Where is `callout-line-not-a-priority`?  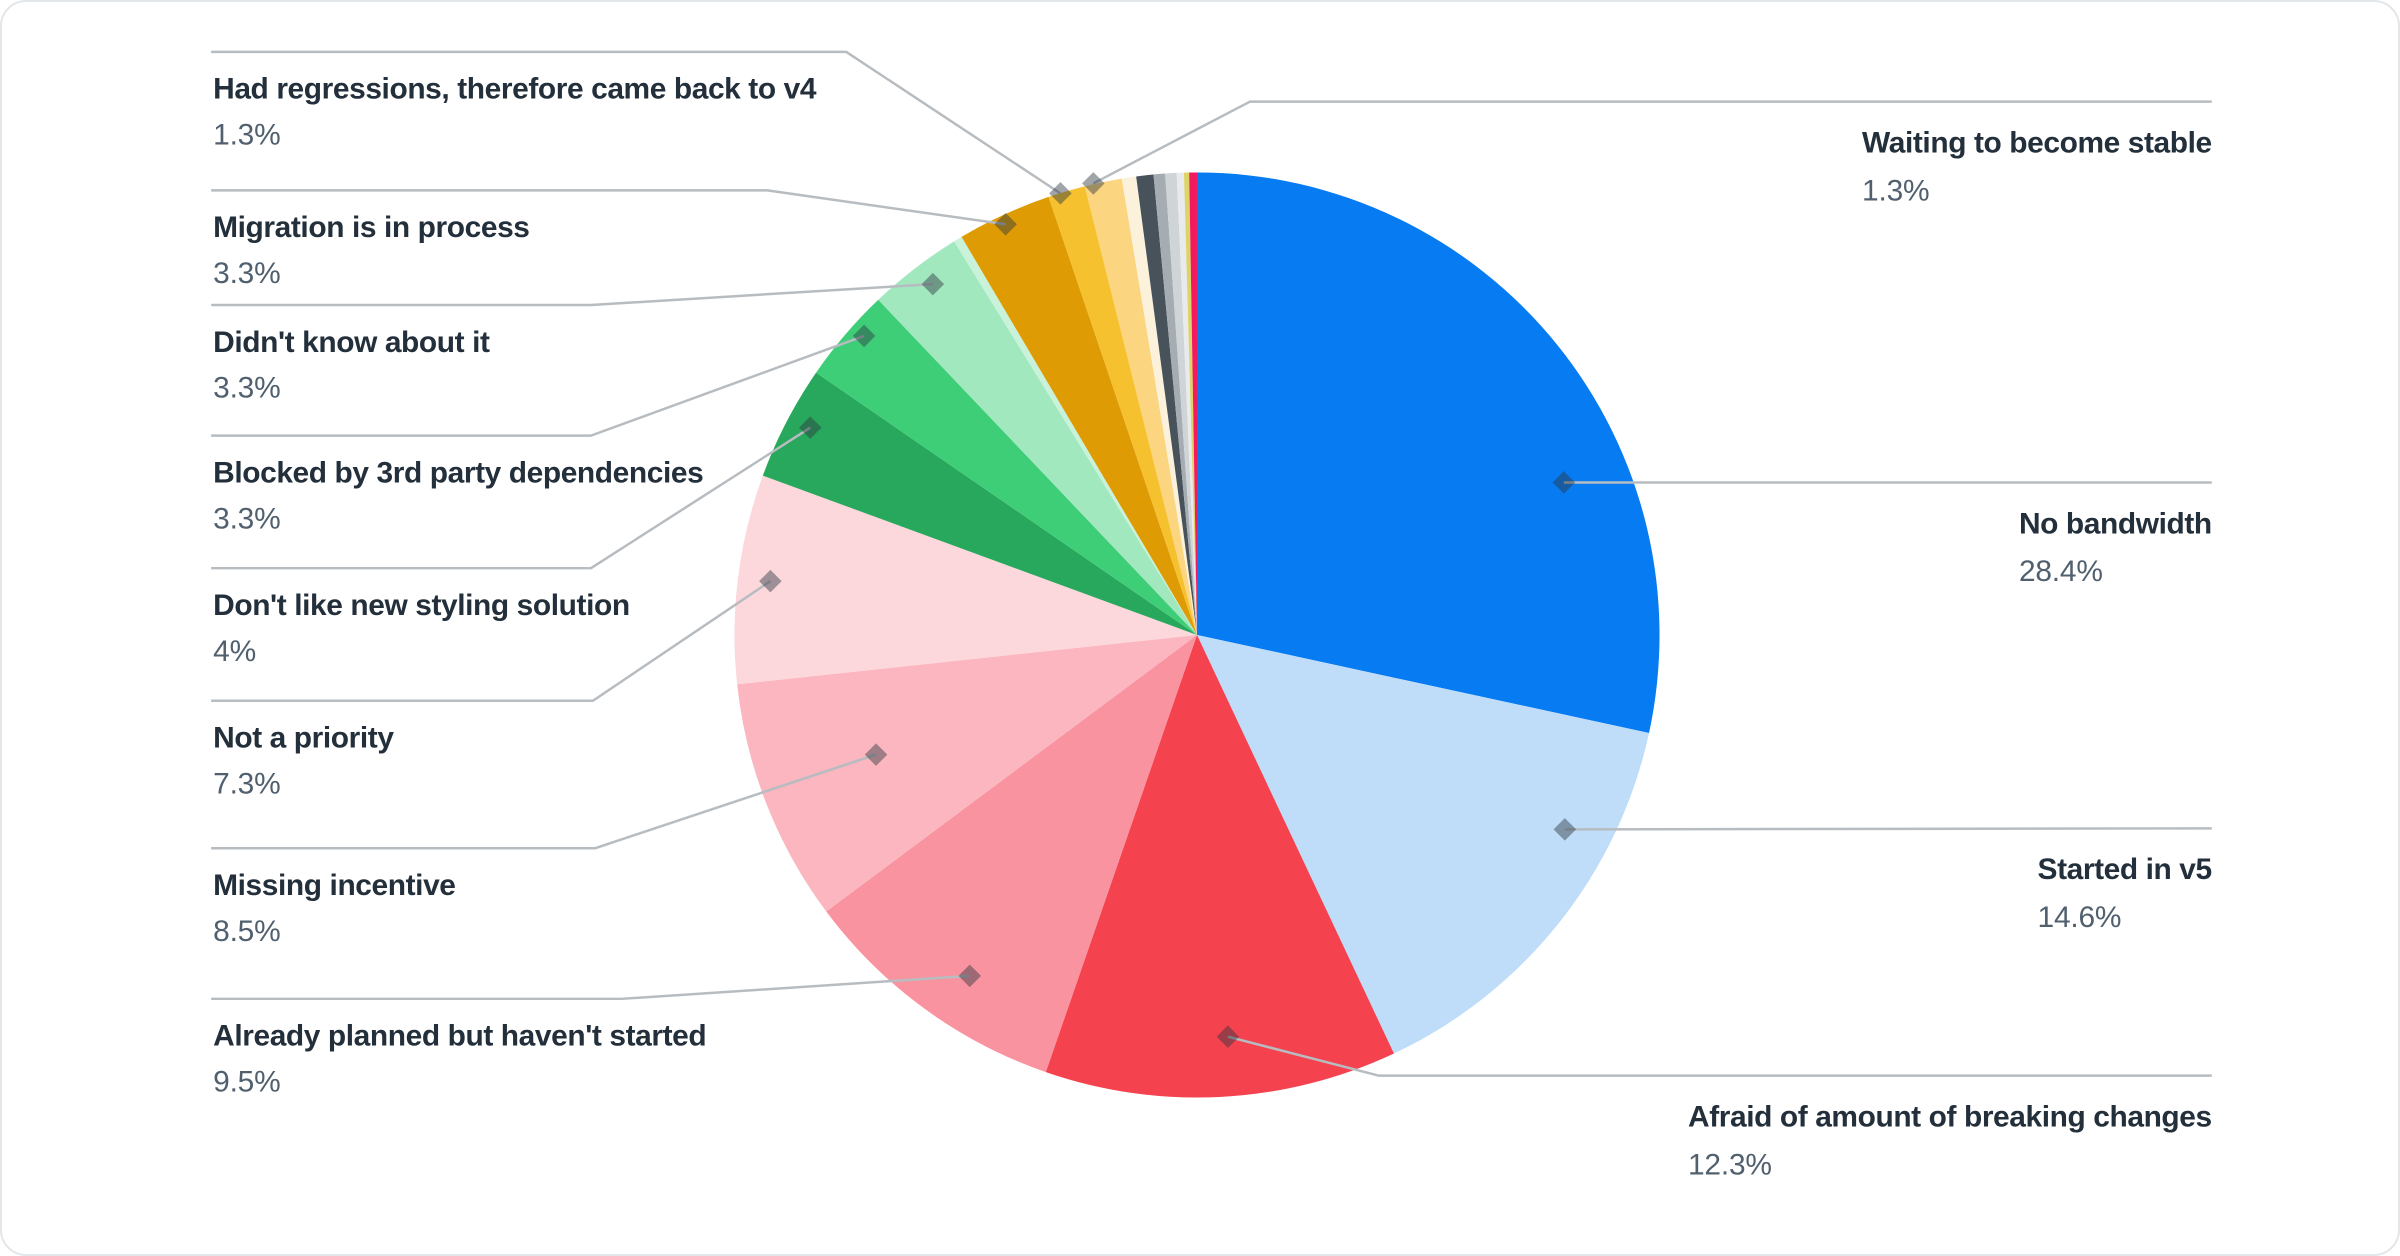
callout-line-not-a-priority is located at coordinates (491, 641).